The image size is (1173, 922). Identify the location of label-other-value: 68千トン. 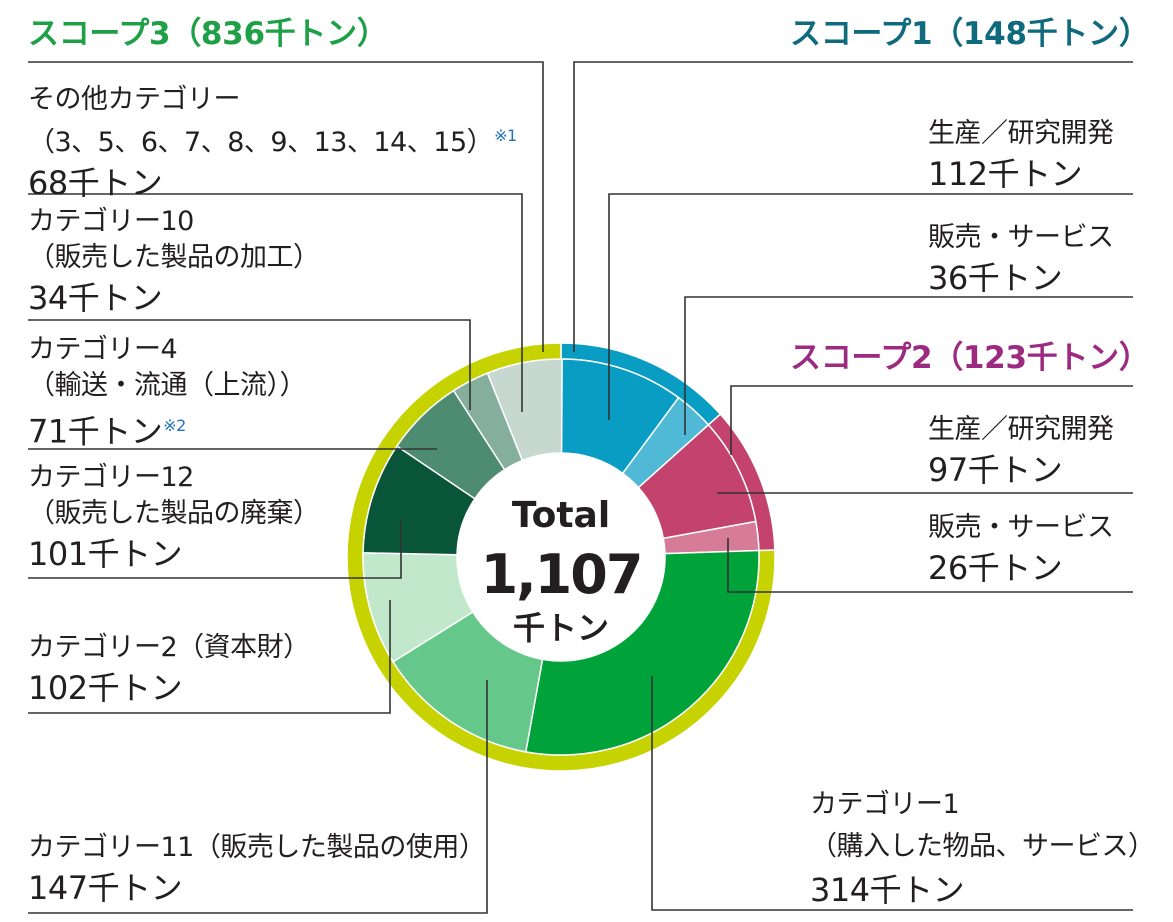
(95, 183).